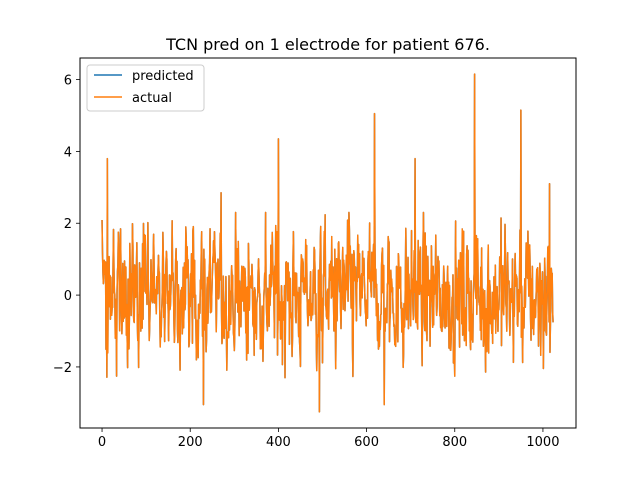  Describe the element at coordinates (68, 296) in the screenshot. I see `y-tick-label: 0` at that location.